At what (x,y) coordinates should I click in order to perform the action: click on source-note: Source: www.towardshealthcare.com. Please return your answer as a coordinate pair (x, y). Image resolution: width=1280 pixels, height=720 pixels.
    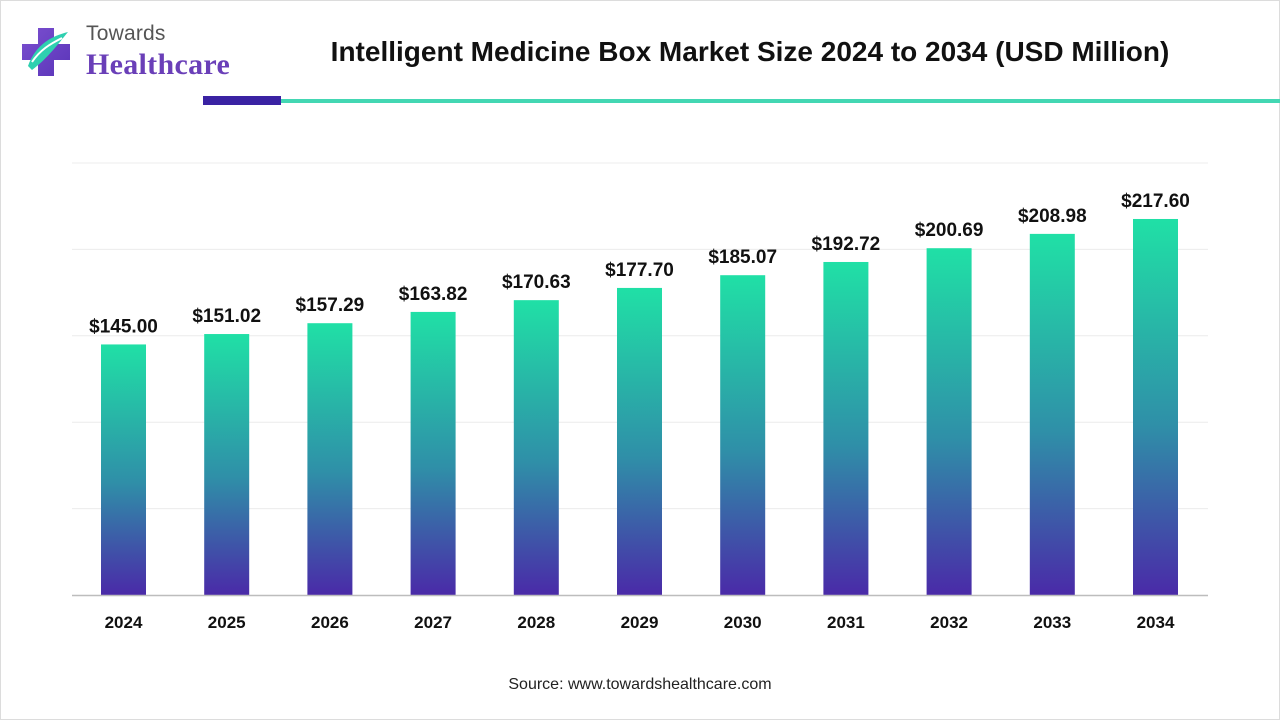
    Looking at the image, I should click on (640, 684).